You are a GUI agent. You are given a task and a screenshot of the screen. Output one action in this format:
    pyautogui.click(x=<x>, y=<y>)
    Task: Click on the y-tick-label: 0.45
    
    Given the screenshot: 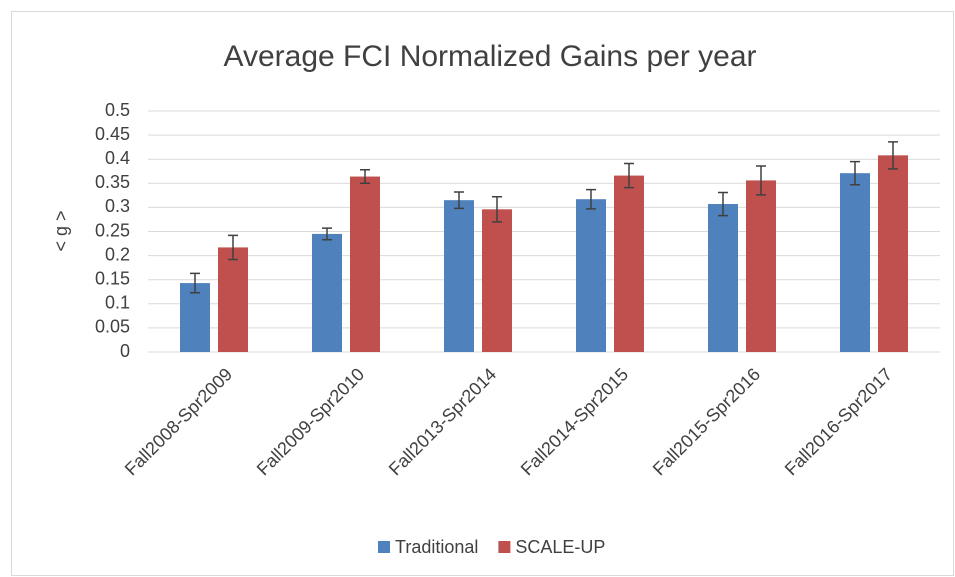 What is the action you would take?
    pyautogui.click(x=112, y=134)
    